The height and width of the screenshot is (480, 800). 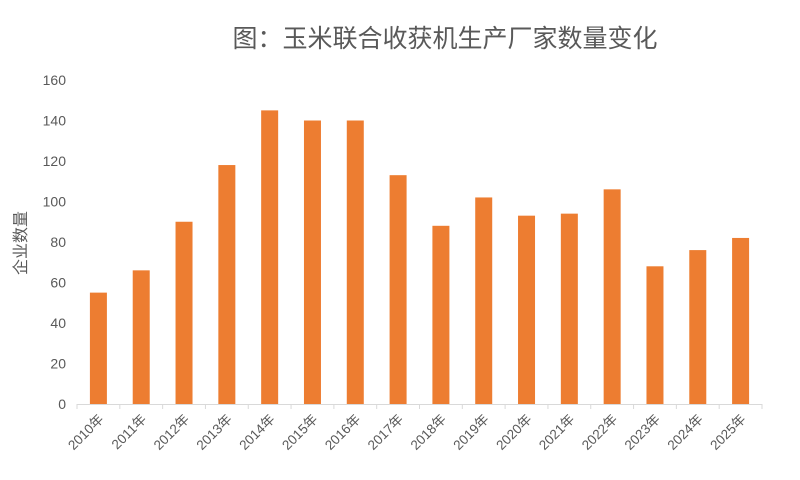 What do you see at coordinates (171, 432) in the screenshot?
I see `x-tick-label: 2012年` at bounding box center [171, 432].